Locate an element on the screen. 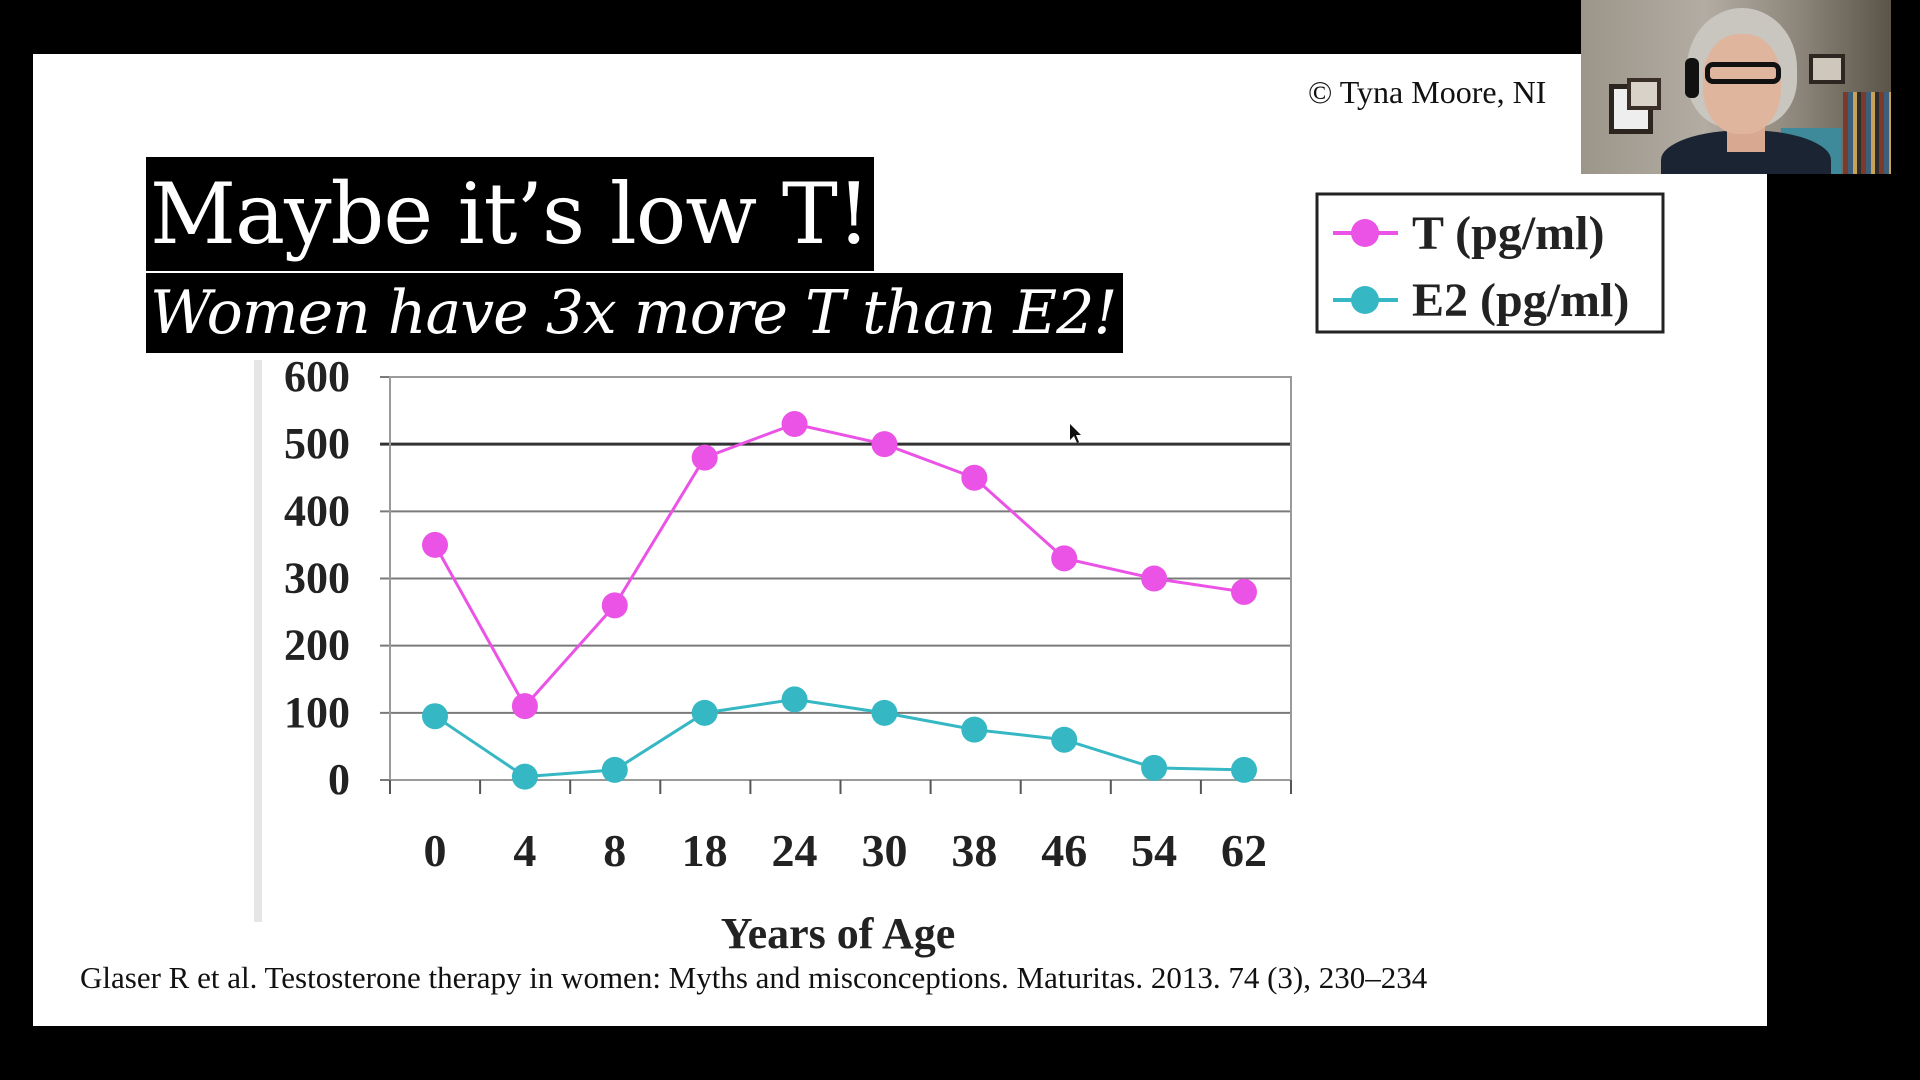 This screenshot has height=1080, width=1920. copyright-text: © Tyna Moore, NI is located at coordinates (1427, 92).